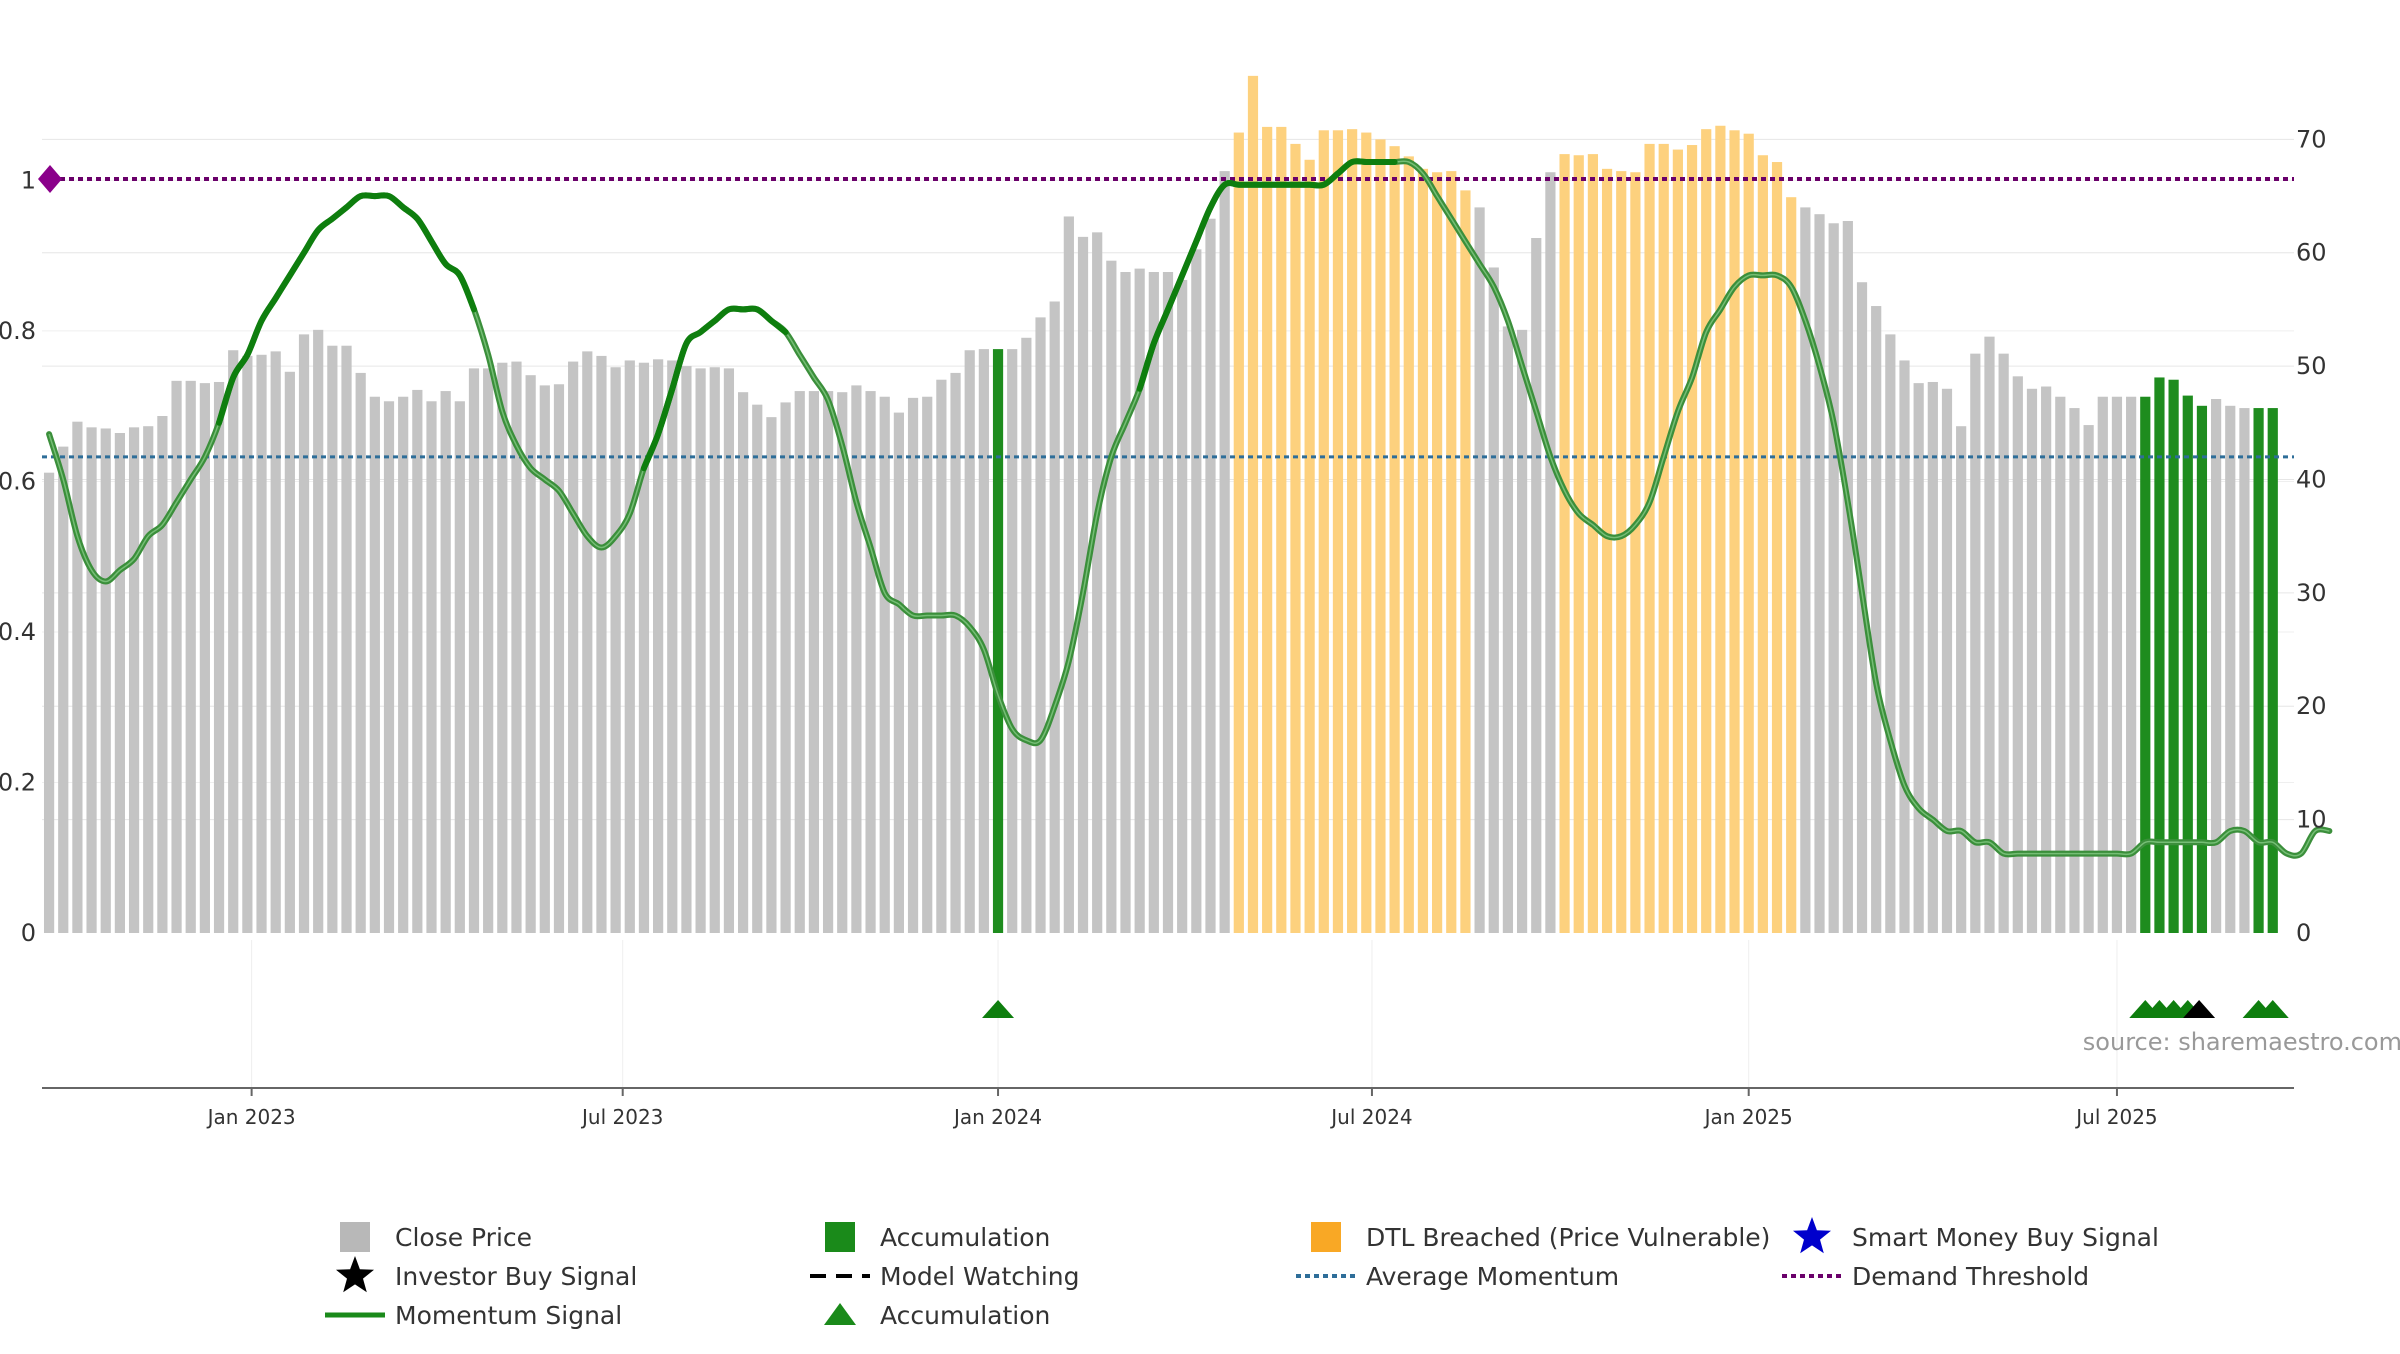 This screenshot has height=1354, width=2400. I want to click on dtl_breached-swatch, so click(1326, 1237).